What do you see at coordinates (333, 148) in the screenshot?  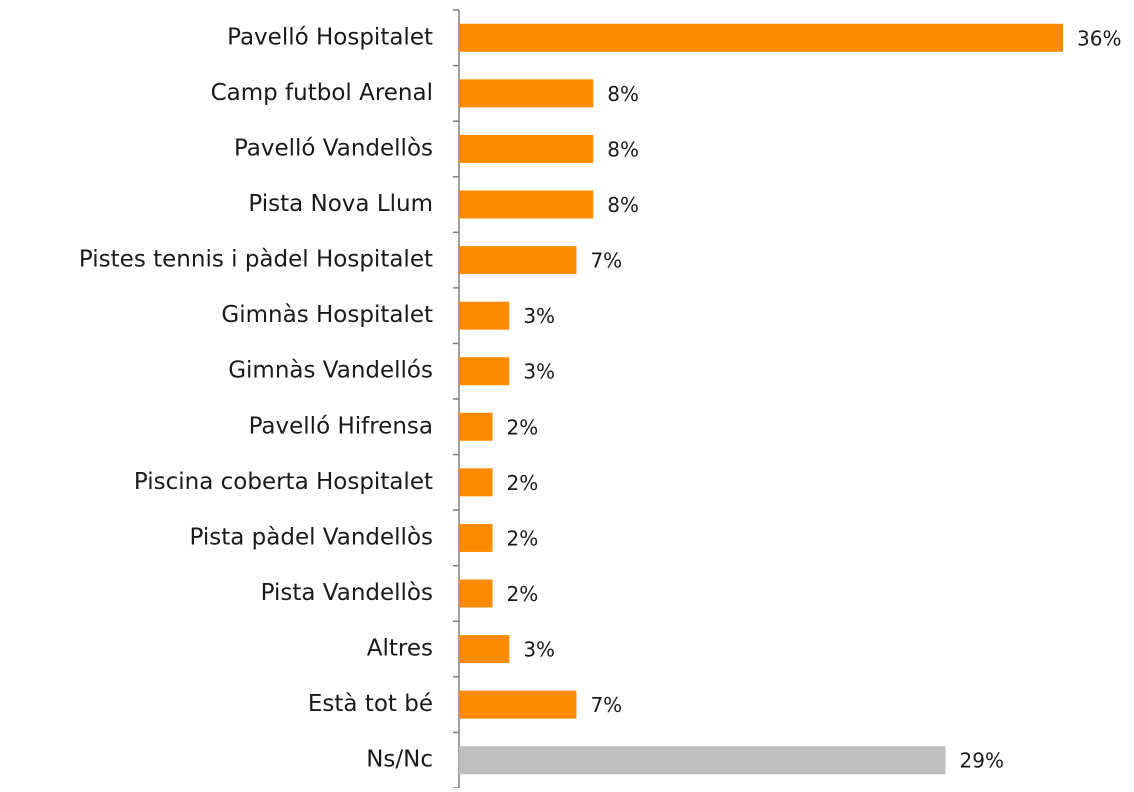 I see `category-label: Pavelló Vandellòs` at bounding box center [333, 148].